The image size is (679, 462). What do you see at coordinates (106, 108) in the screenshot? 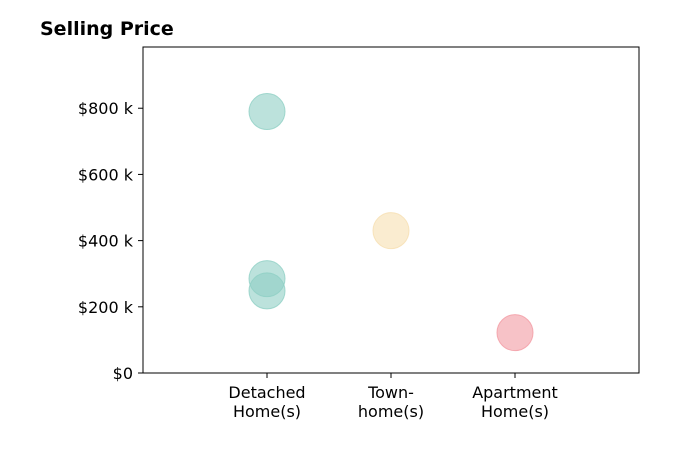
I see `y-tick-label: $800 k` at bounding box center [106, 108].